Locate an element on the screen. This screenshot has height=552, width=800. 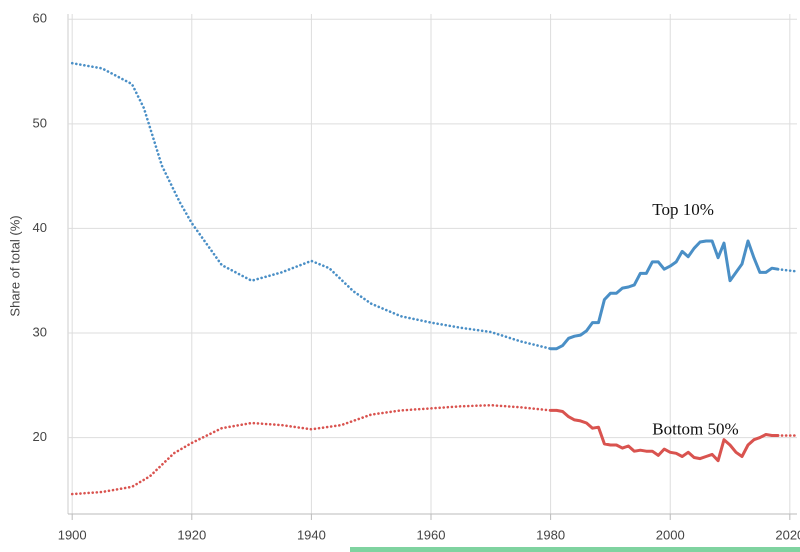
series-annotation: Bottom 50% is located at coordinates (695, 428).